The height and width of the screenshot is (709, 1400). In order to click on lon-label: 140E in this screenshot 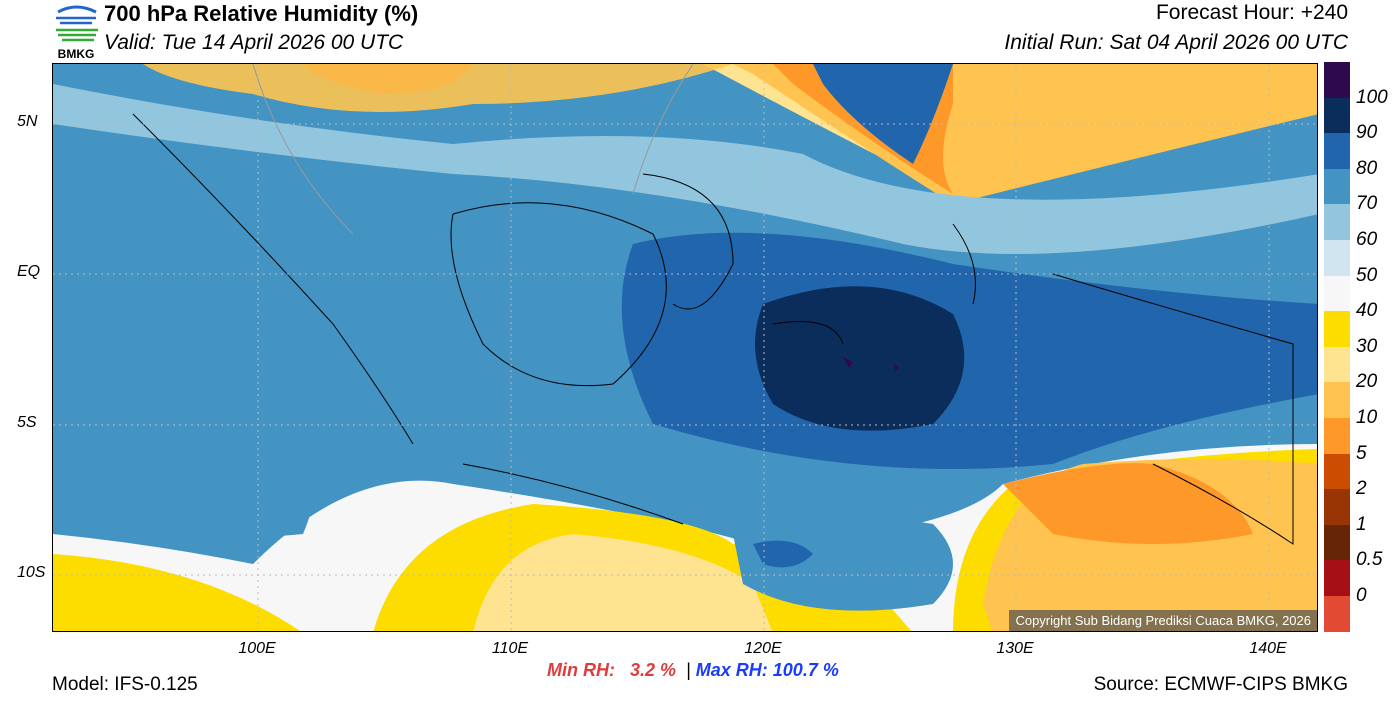, I will do `click(1268, 648)`.